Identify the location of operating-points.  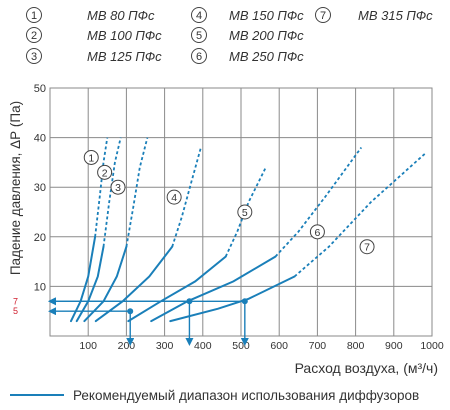
(148, 321).